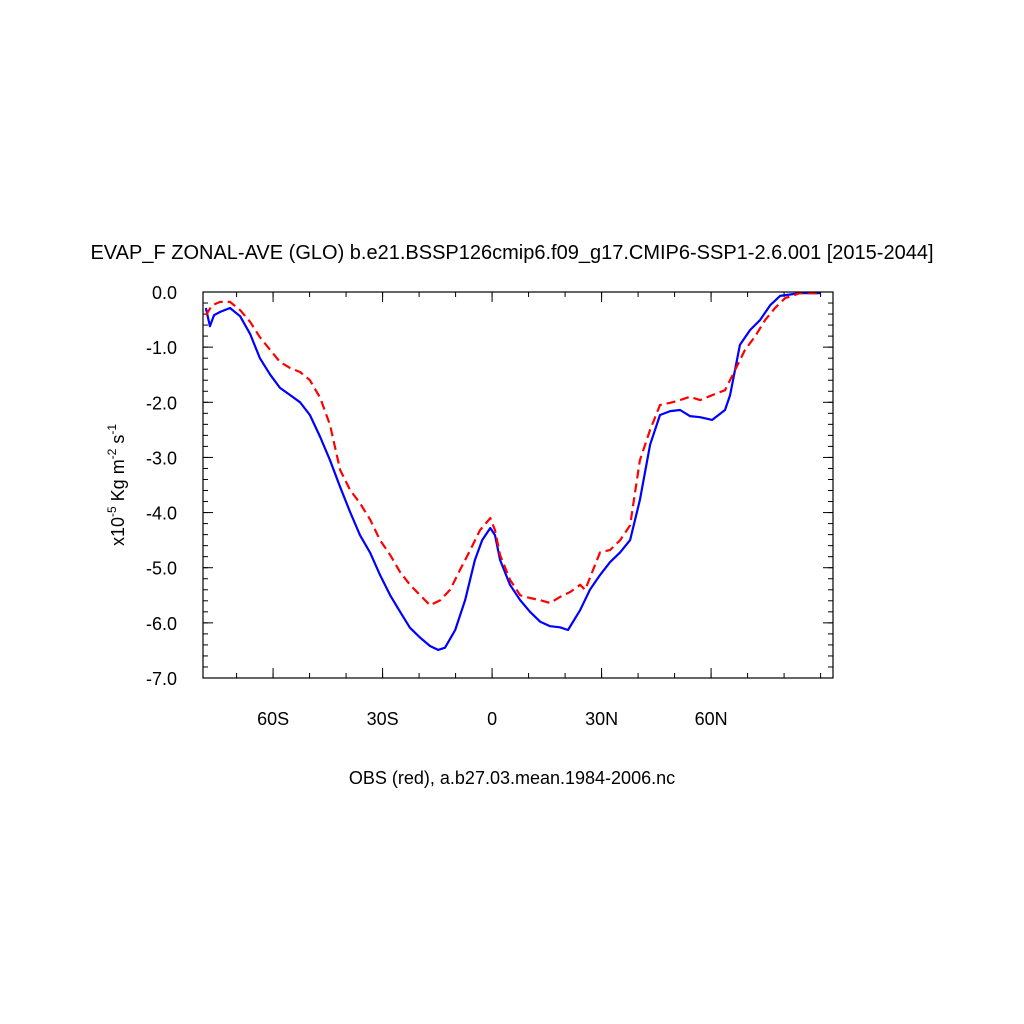 The width and height of the screenshot is (1024, 1024). I want to click on y-tick-label: -4.0, so click(161, 514).